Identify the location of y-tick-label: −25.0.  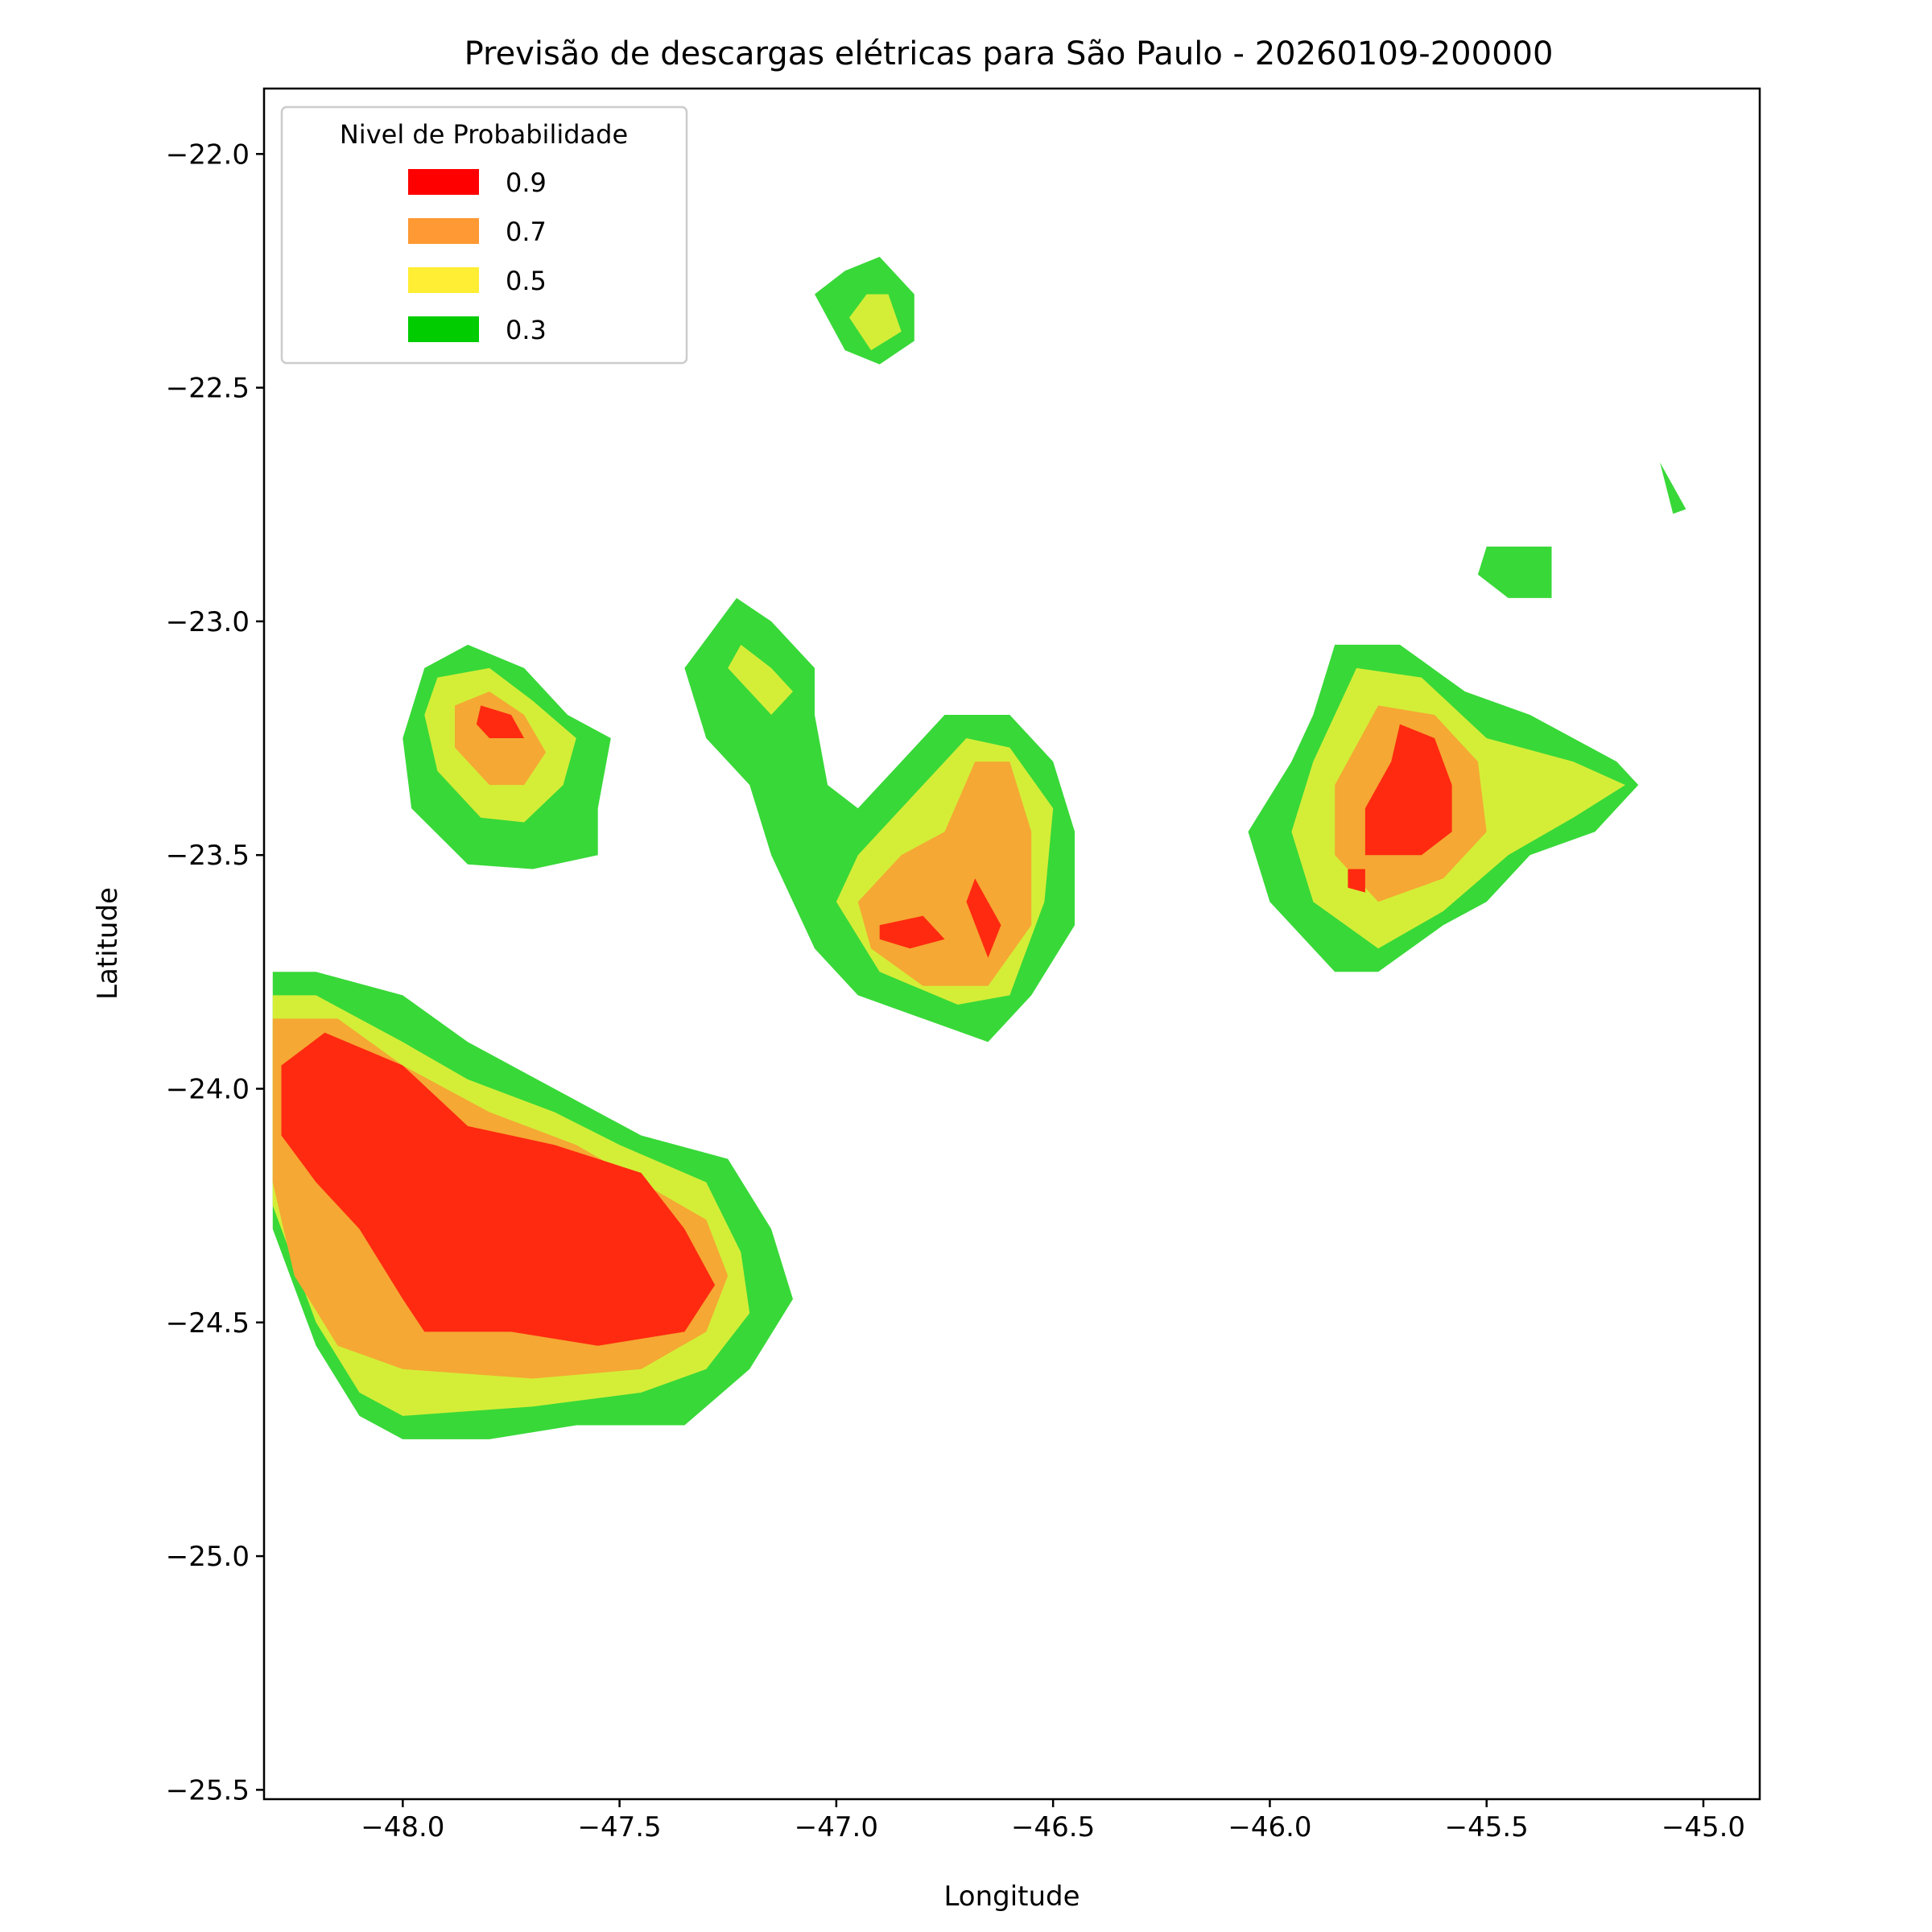
(208, 1557).